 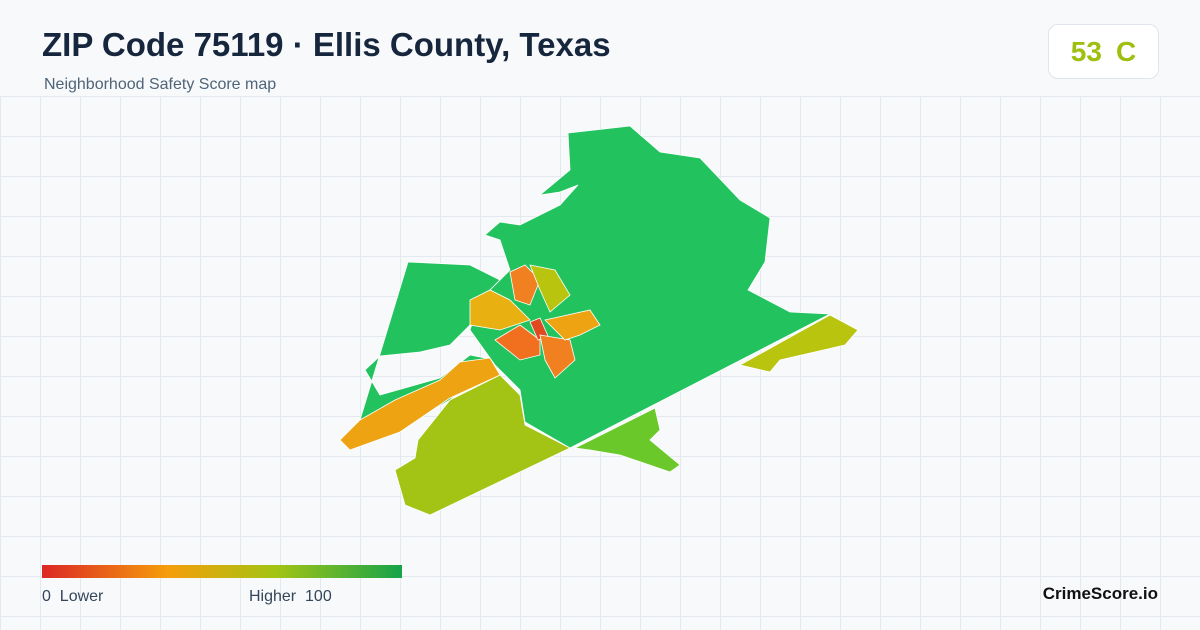 What do you see at coordinates (1103, 51) in the screenshot?
I see `score-badge: 53 C` at bounding box center [1103, 51].